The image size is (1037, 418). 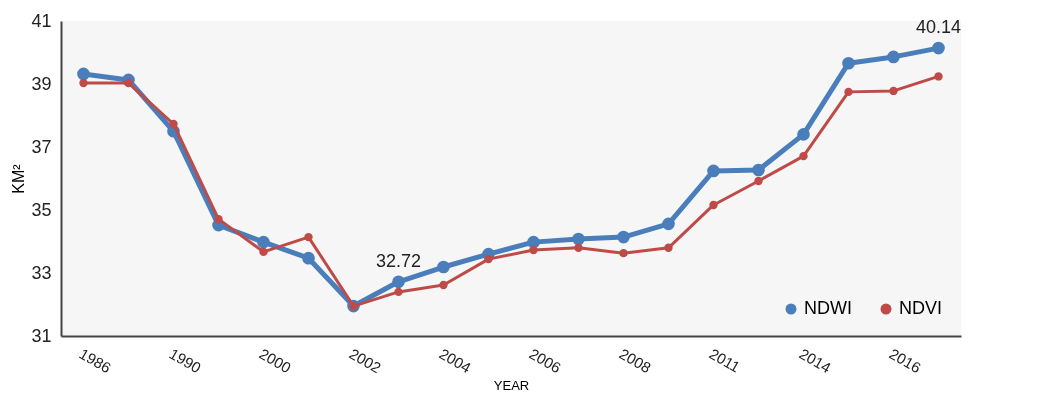 I want to click on y-tick-label: 37, so click(x=41, y=146).